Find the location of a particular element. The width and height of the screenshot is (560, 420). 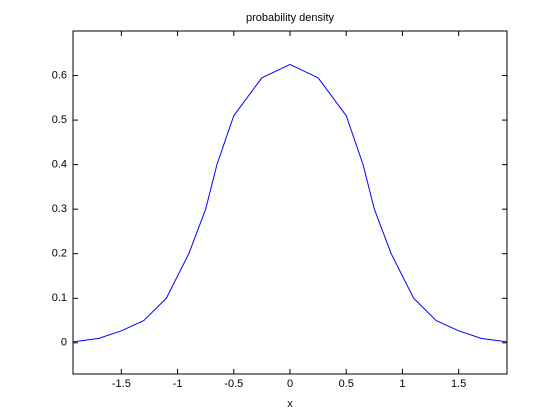

x-axis-label: x is located at coordinates (290, 404).